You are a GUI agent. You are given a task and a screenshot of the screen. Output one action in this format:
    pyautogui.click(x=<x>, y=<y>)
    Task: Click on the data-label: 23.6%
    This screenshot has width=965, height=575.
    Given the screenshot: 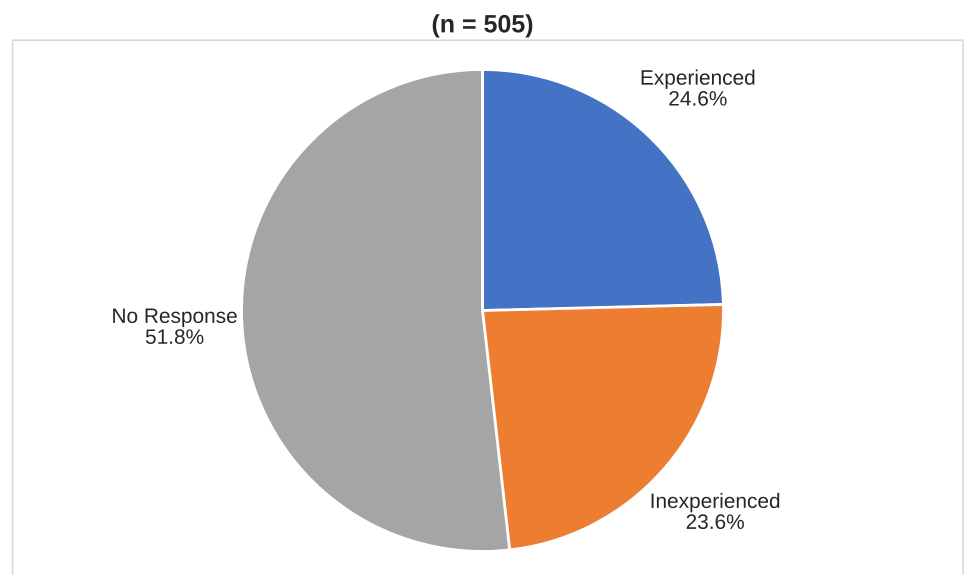 What is the action you would take?
    pyautogui.click(x=715, y=522)
    